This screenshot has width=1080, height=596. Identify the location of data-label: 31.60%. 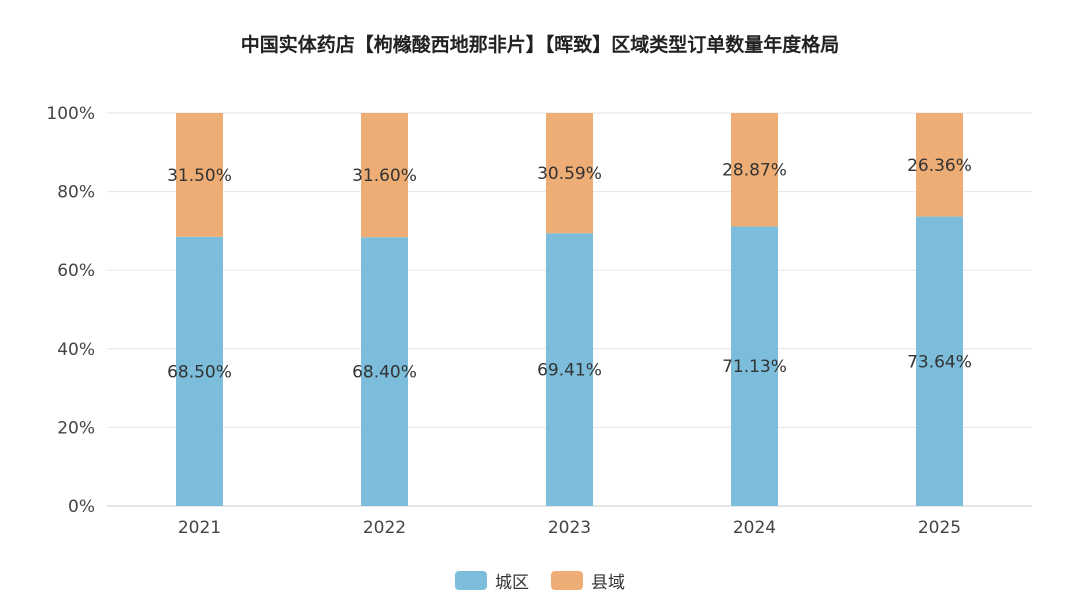
(384, 176).